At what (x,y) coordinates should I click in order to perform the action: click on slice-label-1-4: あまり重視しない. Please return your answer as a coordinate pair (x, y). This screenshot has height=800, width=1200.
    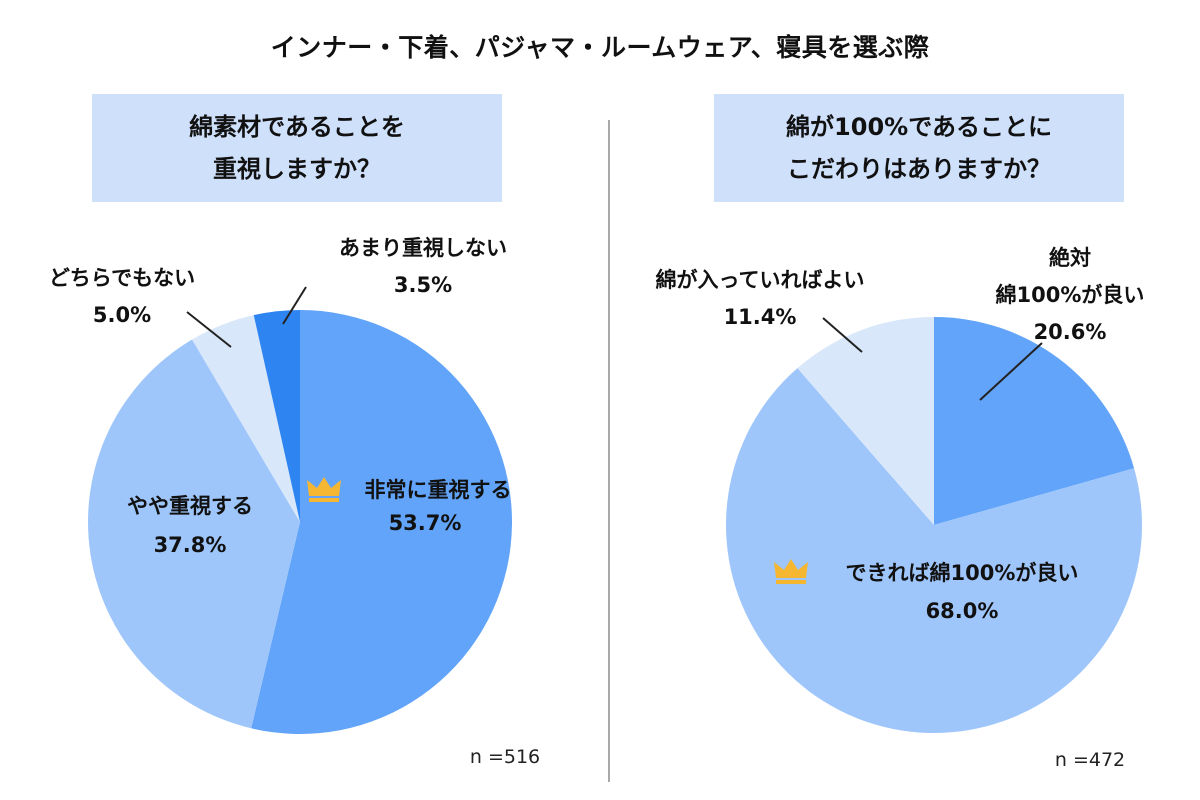
    Looking at the image, I should click on (423, 248).